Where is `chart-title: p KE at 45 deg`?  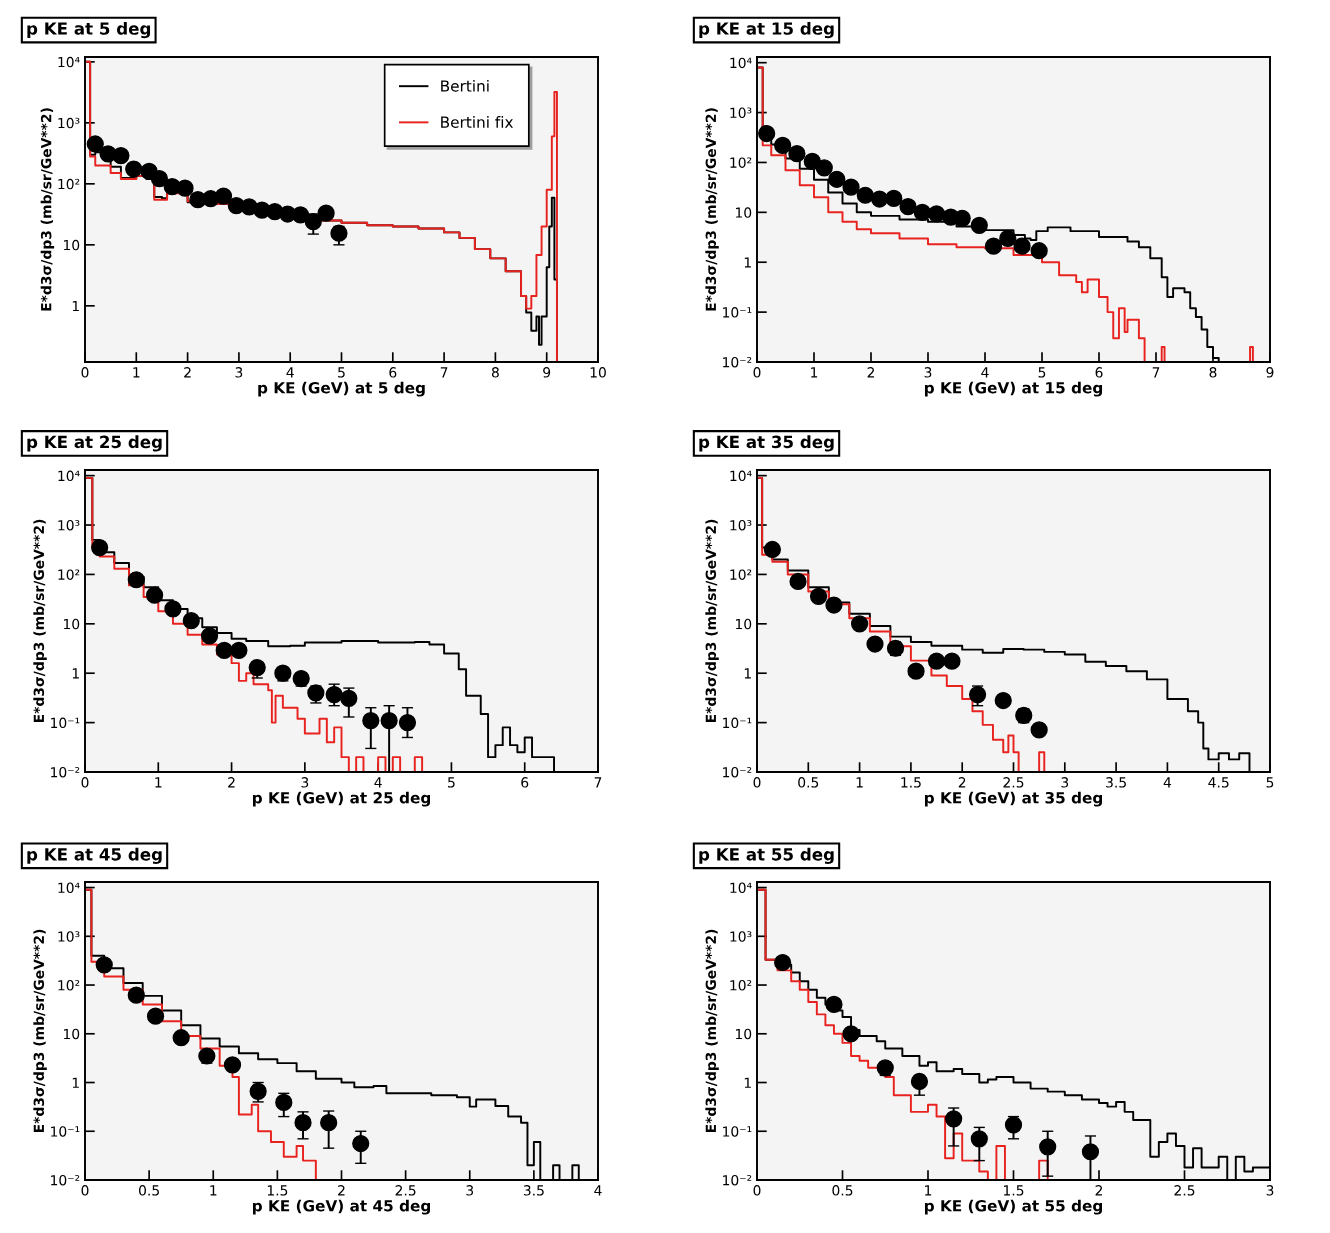 chart-title: p KE at 45 deg is located at coordinates (94, 855).